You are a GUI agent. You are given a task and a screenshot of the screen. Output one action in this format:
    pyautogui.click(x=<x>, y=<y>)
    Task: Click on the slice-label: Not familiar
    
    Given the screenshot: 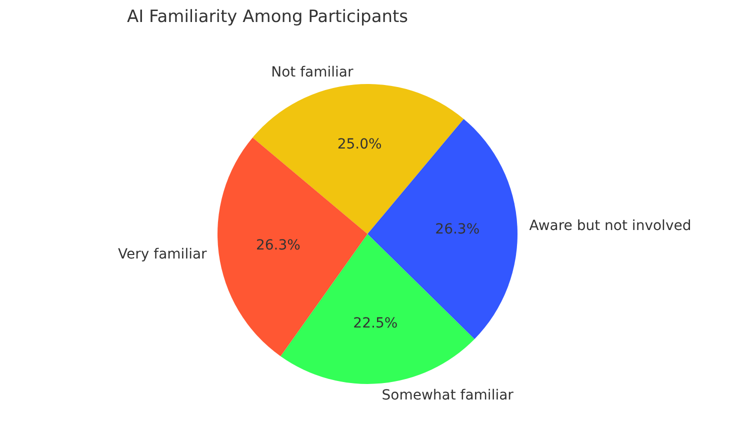 What is the action you would take?
    pyautogui.click(x=312, y=72)
    